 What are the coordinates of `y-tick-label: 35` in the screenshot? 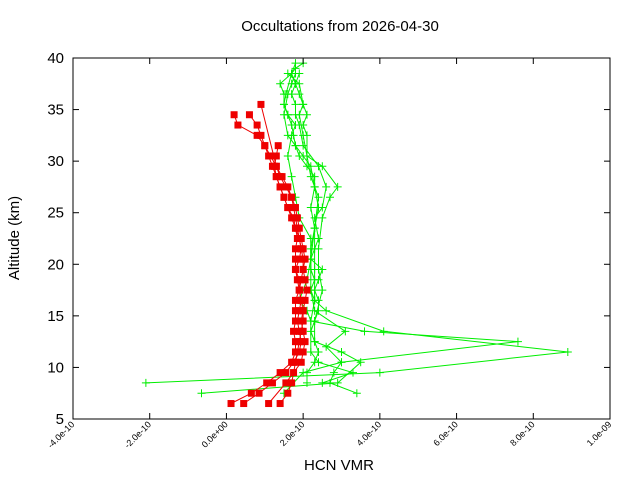 It's located at (55, 110).